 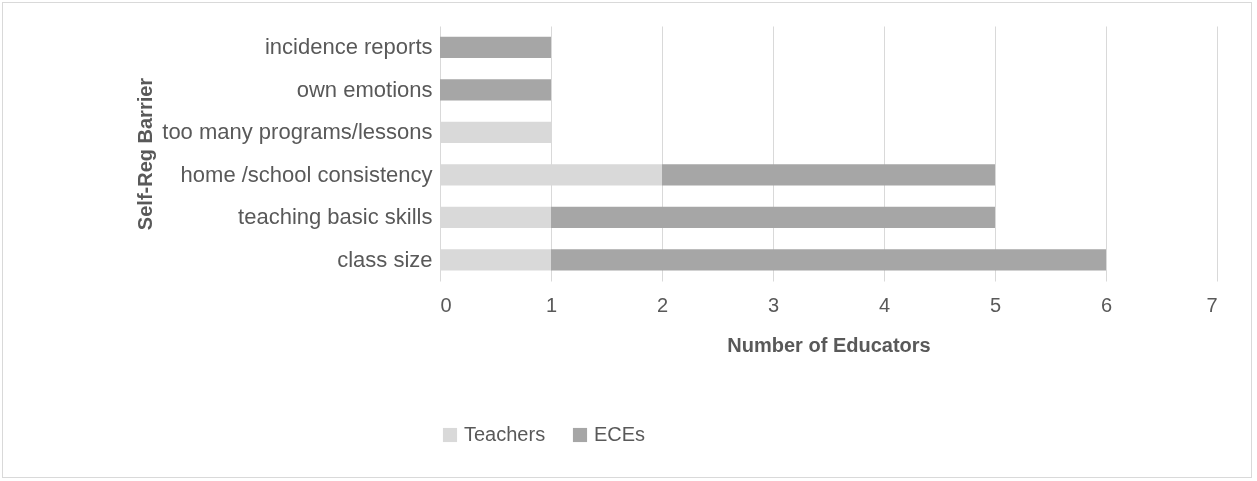 I want to click on x-tick-label: 5, so click(x=995, y=304).